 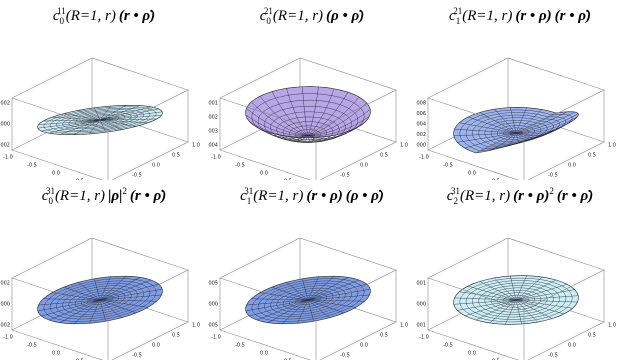 What do you see at coordinates (268, 11) in the screenshot?
I see `coef-sup: 21` at bounding box center [268, 11].